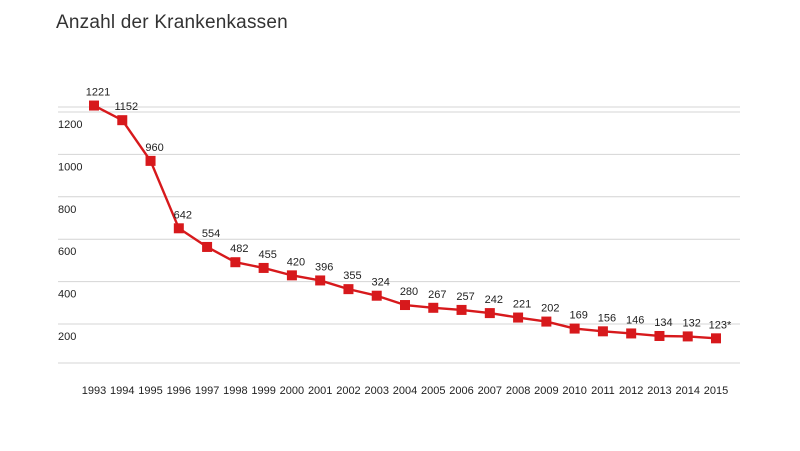 The height and width of the screenshot is (451, 800). Describe the element at coordinates (207, 391) in the screenshot. I see `x-tick-label: 1997` at that location.